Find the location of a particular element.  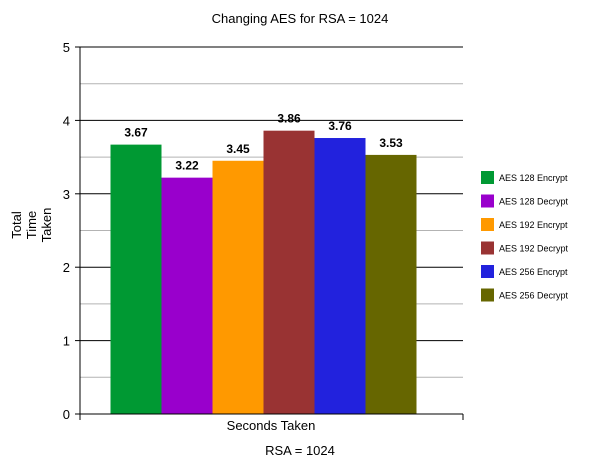

y-axis-label-line-2: Time is located at coordinates (31, 225).